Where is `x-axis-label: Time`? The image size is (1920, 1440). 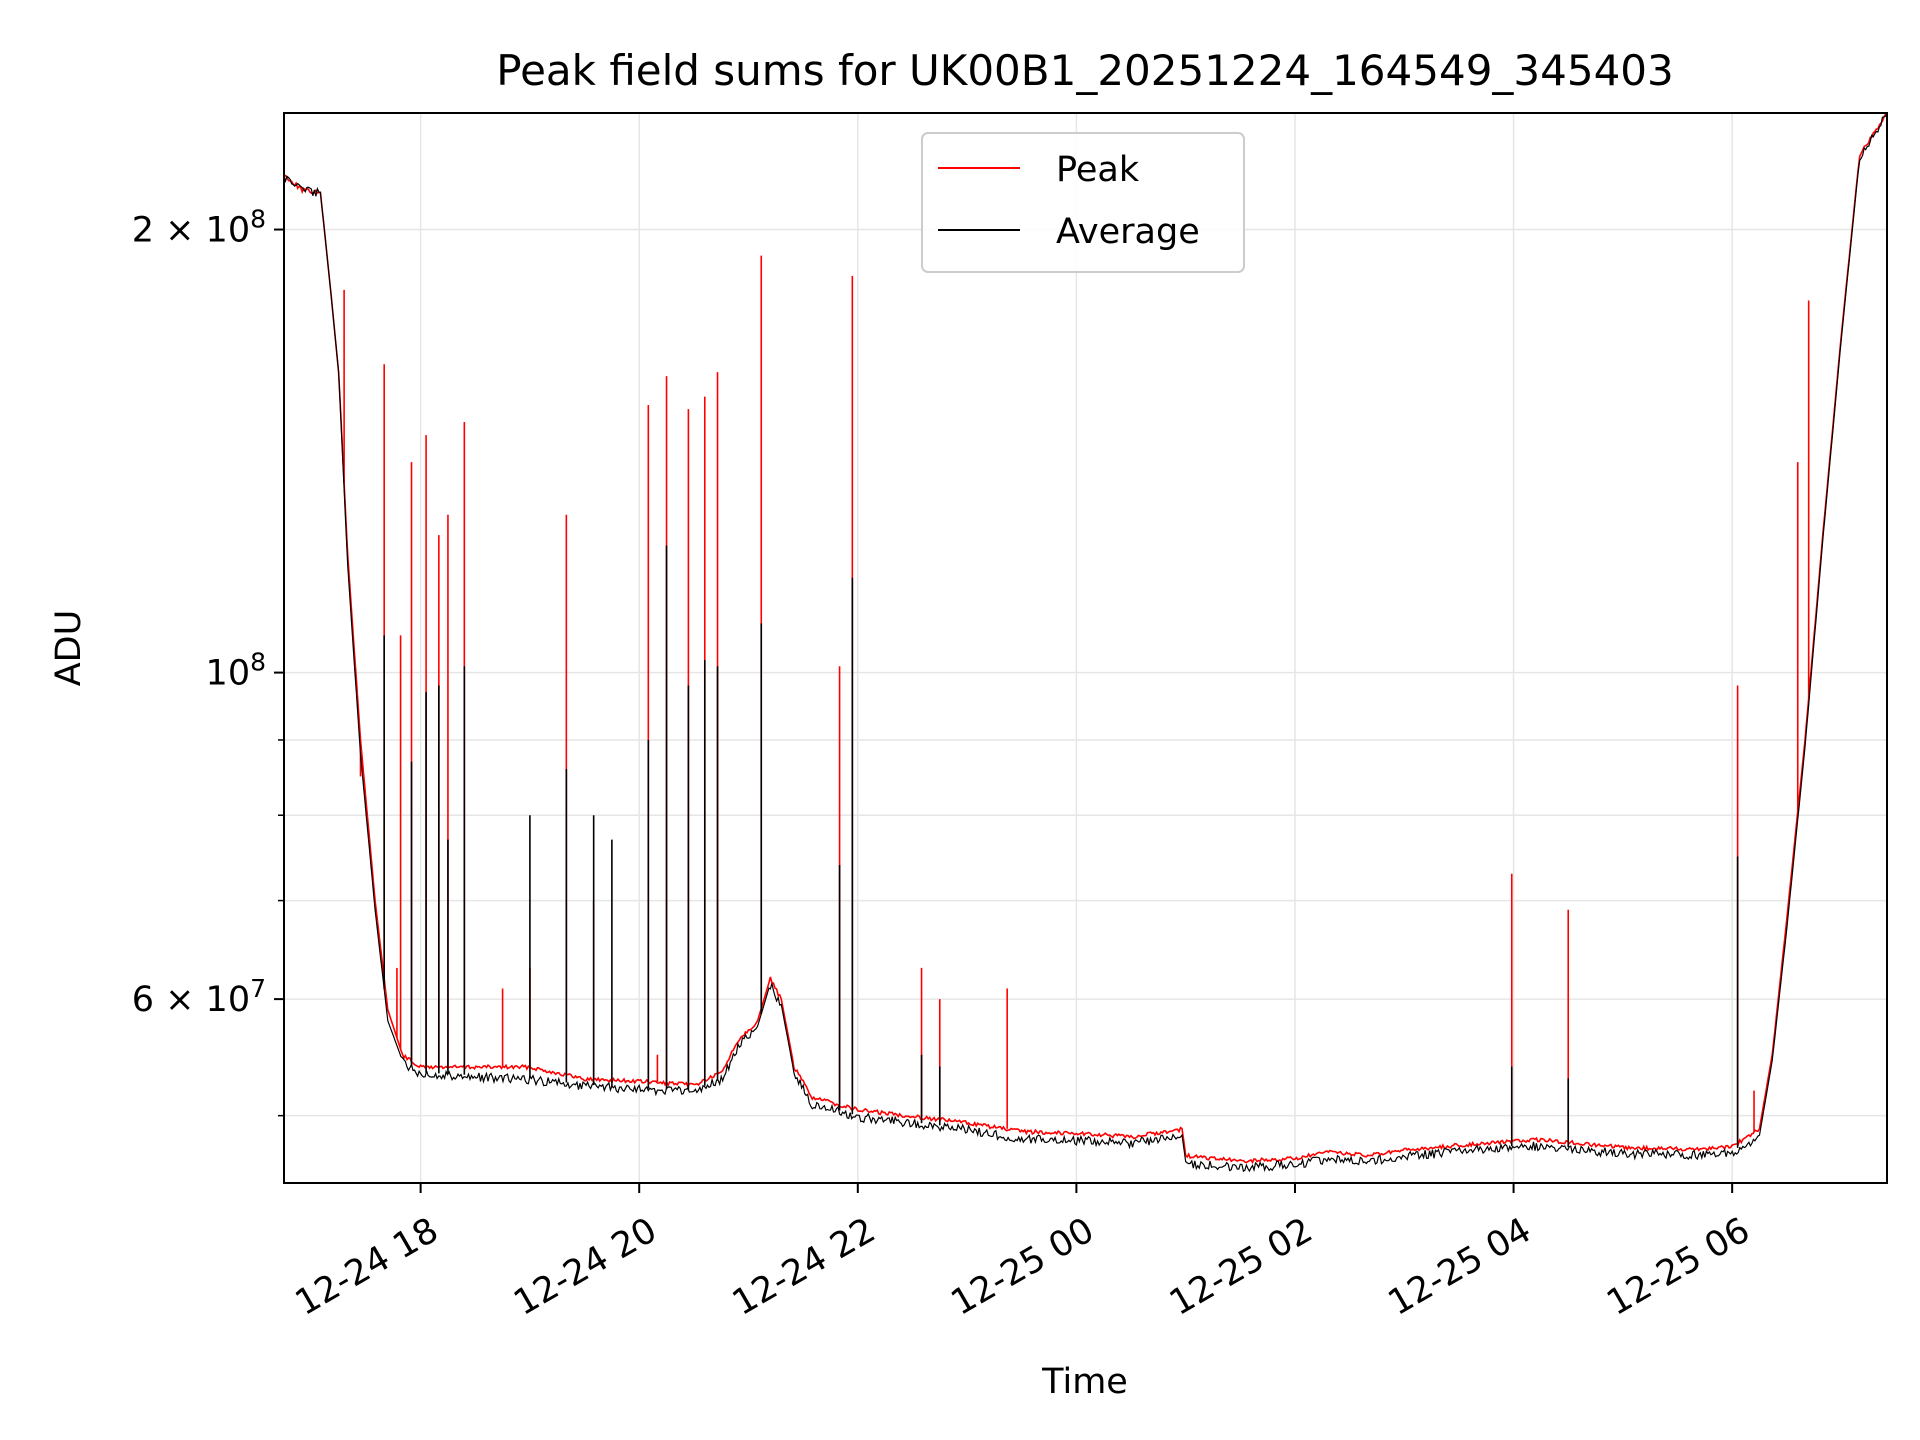
x-axis-label: Time is located at coordinates (1084, 1382).